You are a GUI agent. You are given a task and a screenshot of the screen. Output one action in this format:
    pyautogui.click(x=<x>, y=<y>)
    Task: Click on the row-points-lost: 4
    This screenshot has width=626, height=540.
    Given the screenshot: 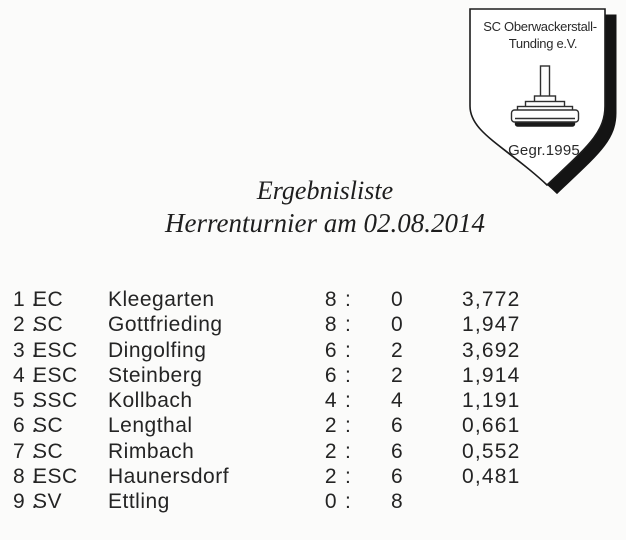 What is the action you would take?
    pyautogui.click(x=397, y=401)
    